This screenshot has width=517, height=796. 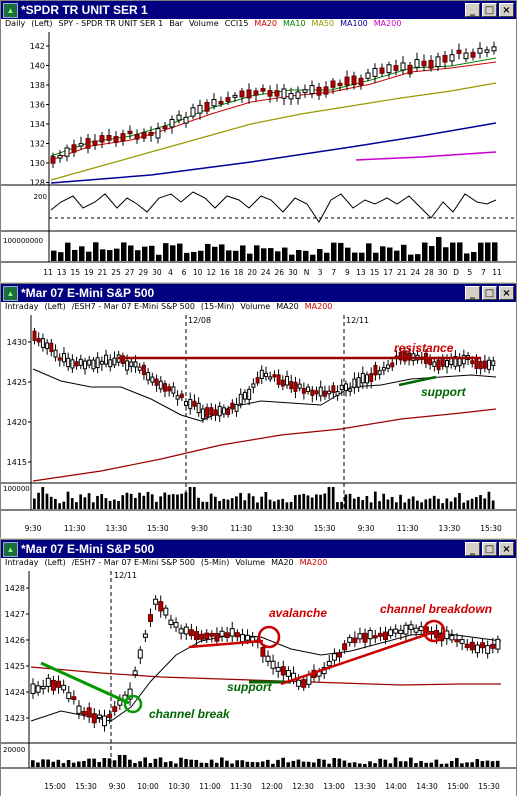 What do you see at coordinates (258, 293) in the screenshot?
I see `es15-window-titlebar: ▲ *Mar 07 E-Mini S&P 500 _ □ ×` at bounding box center [258, 293].